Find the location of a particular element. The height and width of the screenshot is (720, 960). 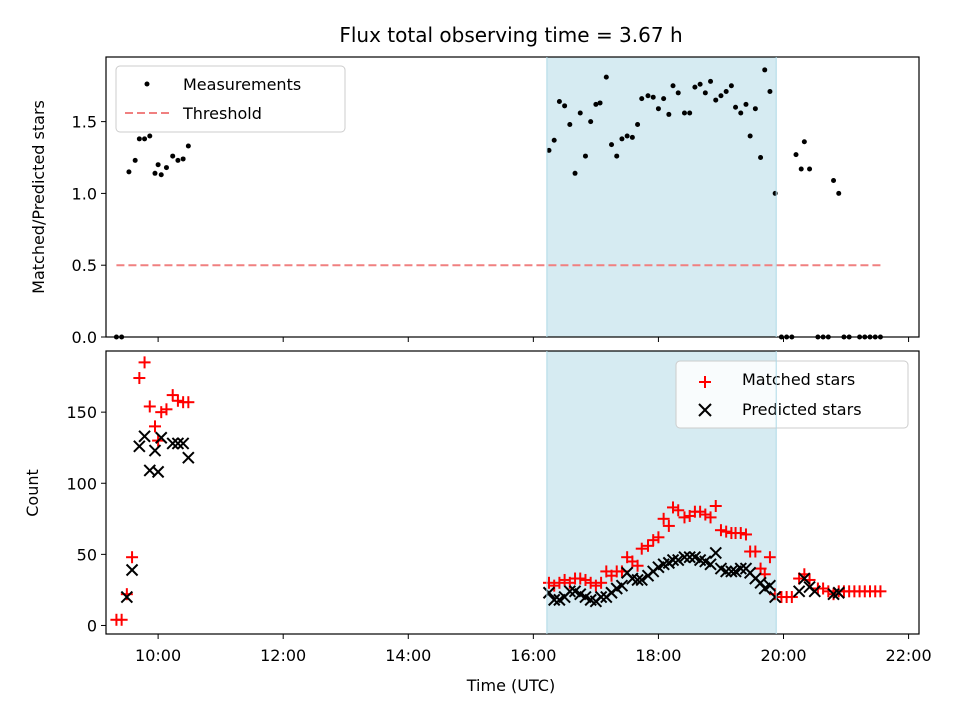

legend-threshold-label: Threshold is located at coordinates (222, 113).